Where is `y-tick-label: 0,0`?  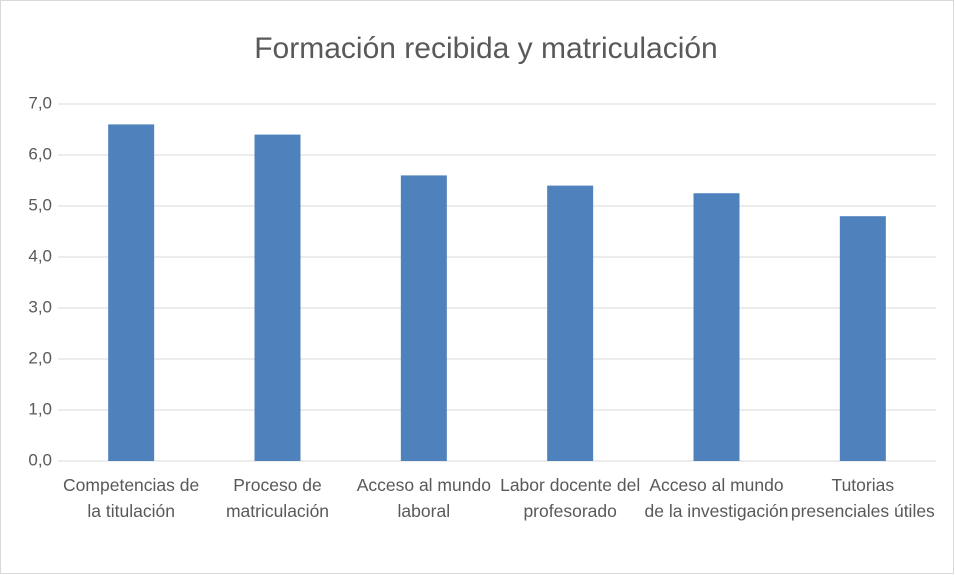 y-tick-label: 0,0 is located at coordinates (40, 459).